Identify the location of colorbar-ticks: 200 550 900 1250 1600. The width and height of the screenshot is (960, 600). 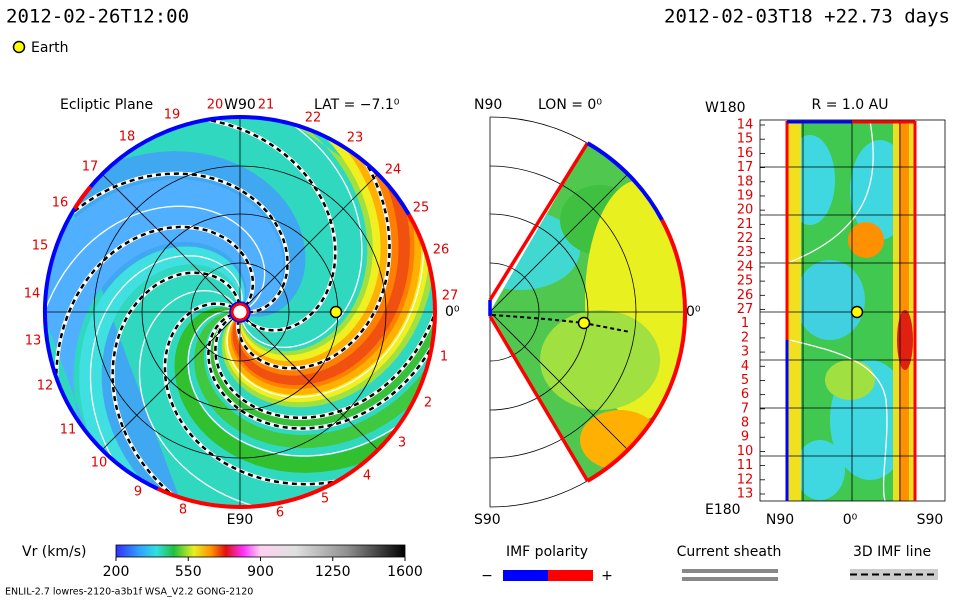
(263, 568).